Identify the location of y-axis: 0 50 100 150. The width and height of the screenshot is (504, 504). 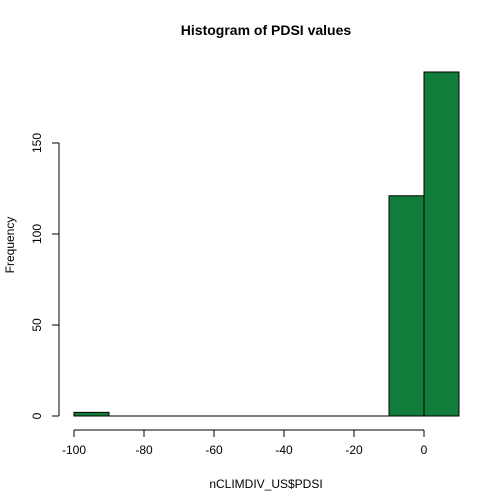
(45, 276).